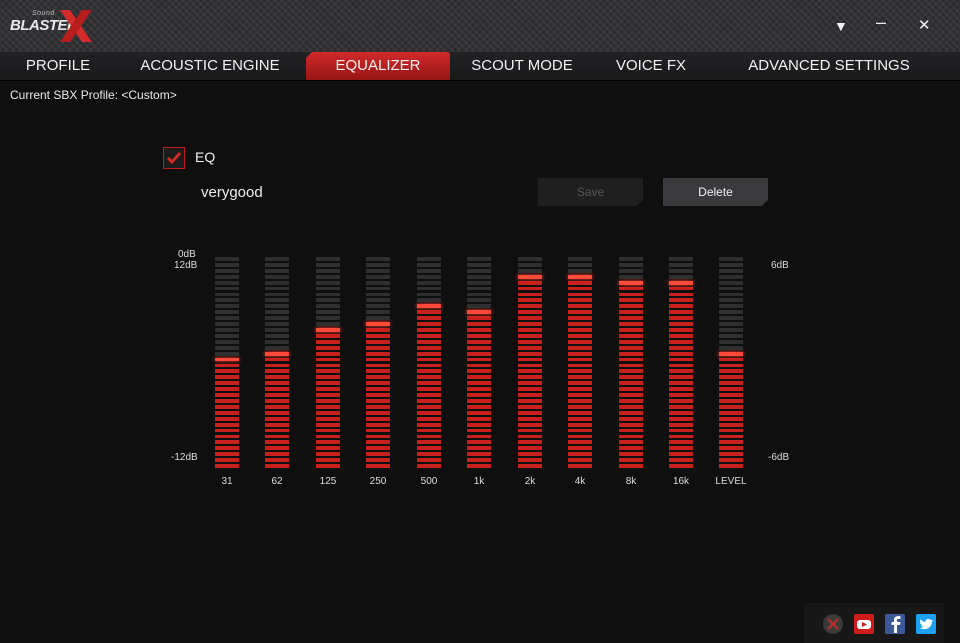 This screenshot has width=960, height=643. Describe the element at coordinates (715, 192) in the screenshot. I see `delete-button: Delete` at that location.